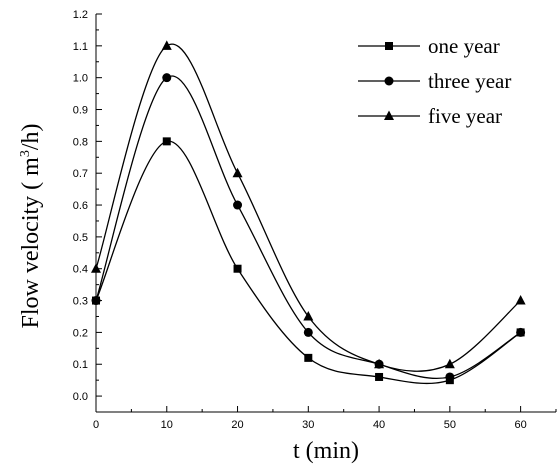  What do you see at coordinates (379, 425) in the screenshot?
I see `x-tick-label: 40` at bounding box center [379, 425].